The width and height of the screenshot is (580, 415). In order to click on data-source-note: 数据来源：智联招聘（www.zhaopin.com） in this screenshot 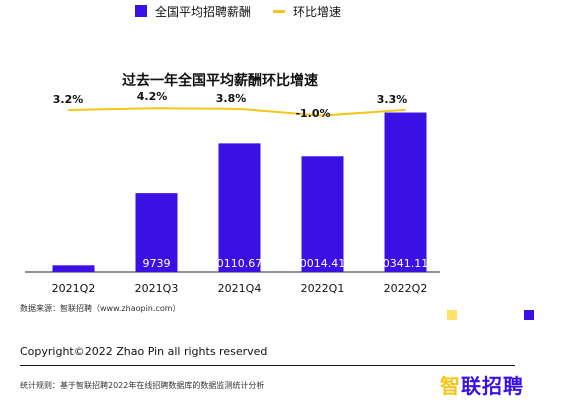, I will do `click(100, 308)`.